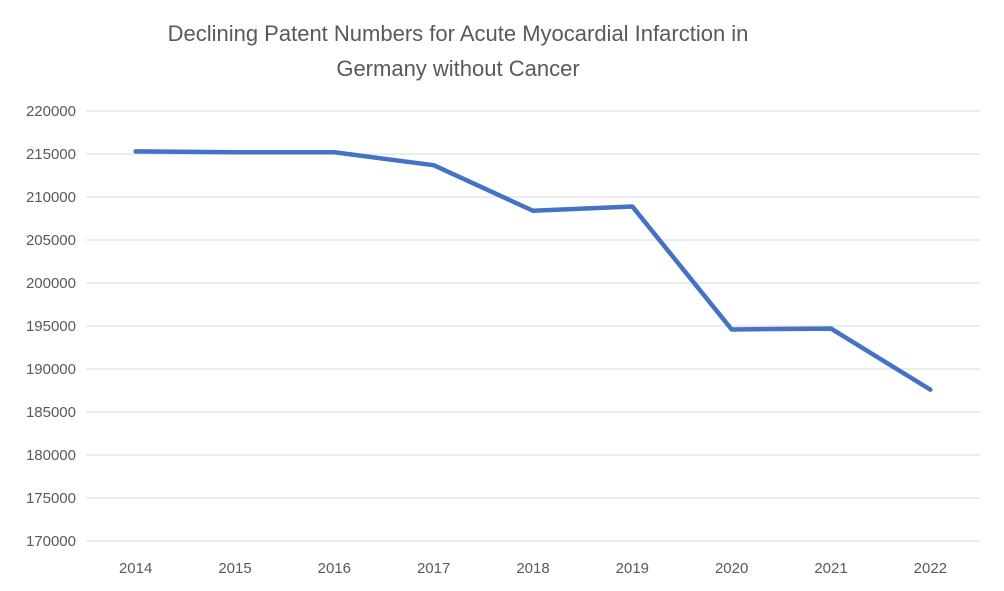  Describe the element at coordinates (51, 111) in the screenshot. I see `y-axis-tick-label: 220000` at that location.